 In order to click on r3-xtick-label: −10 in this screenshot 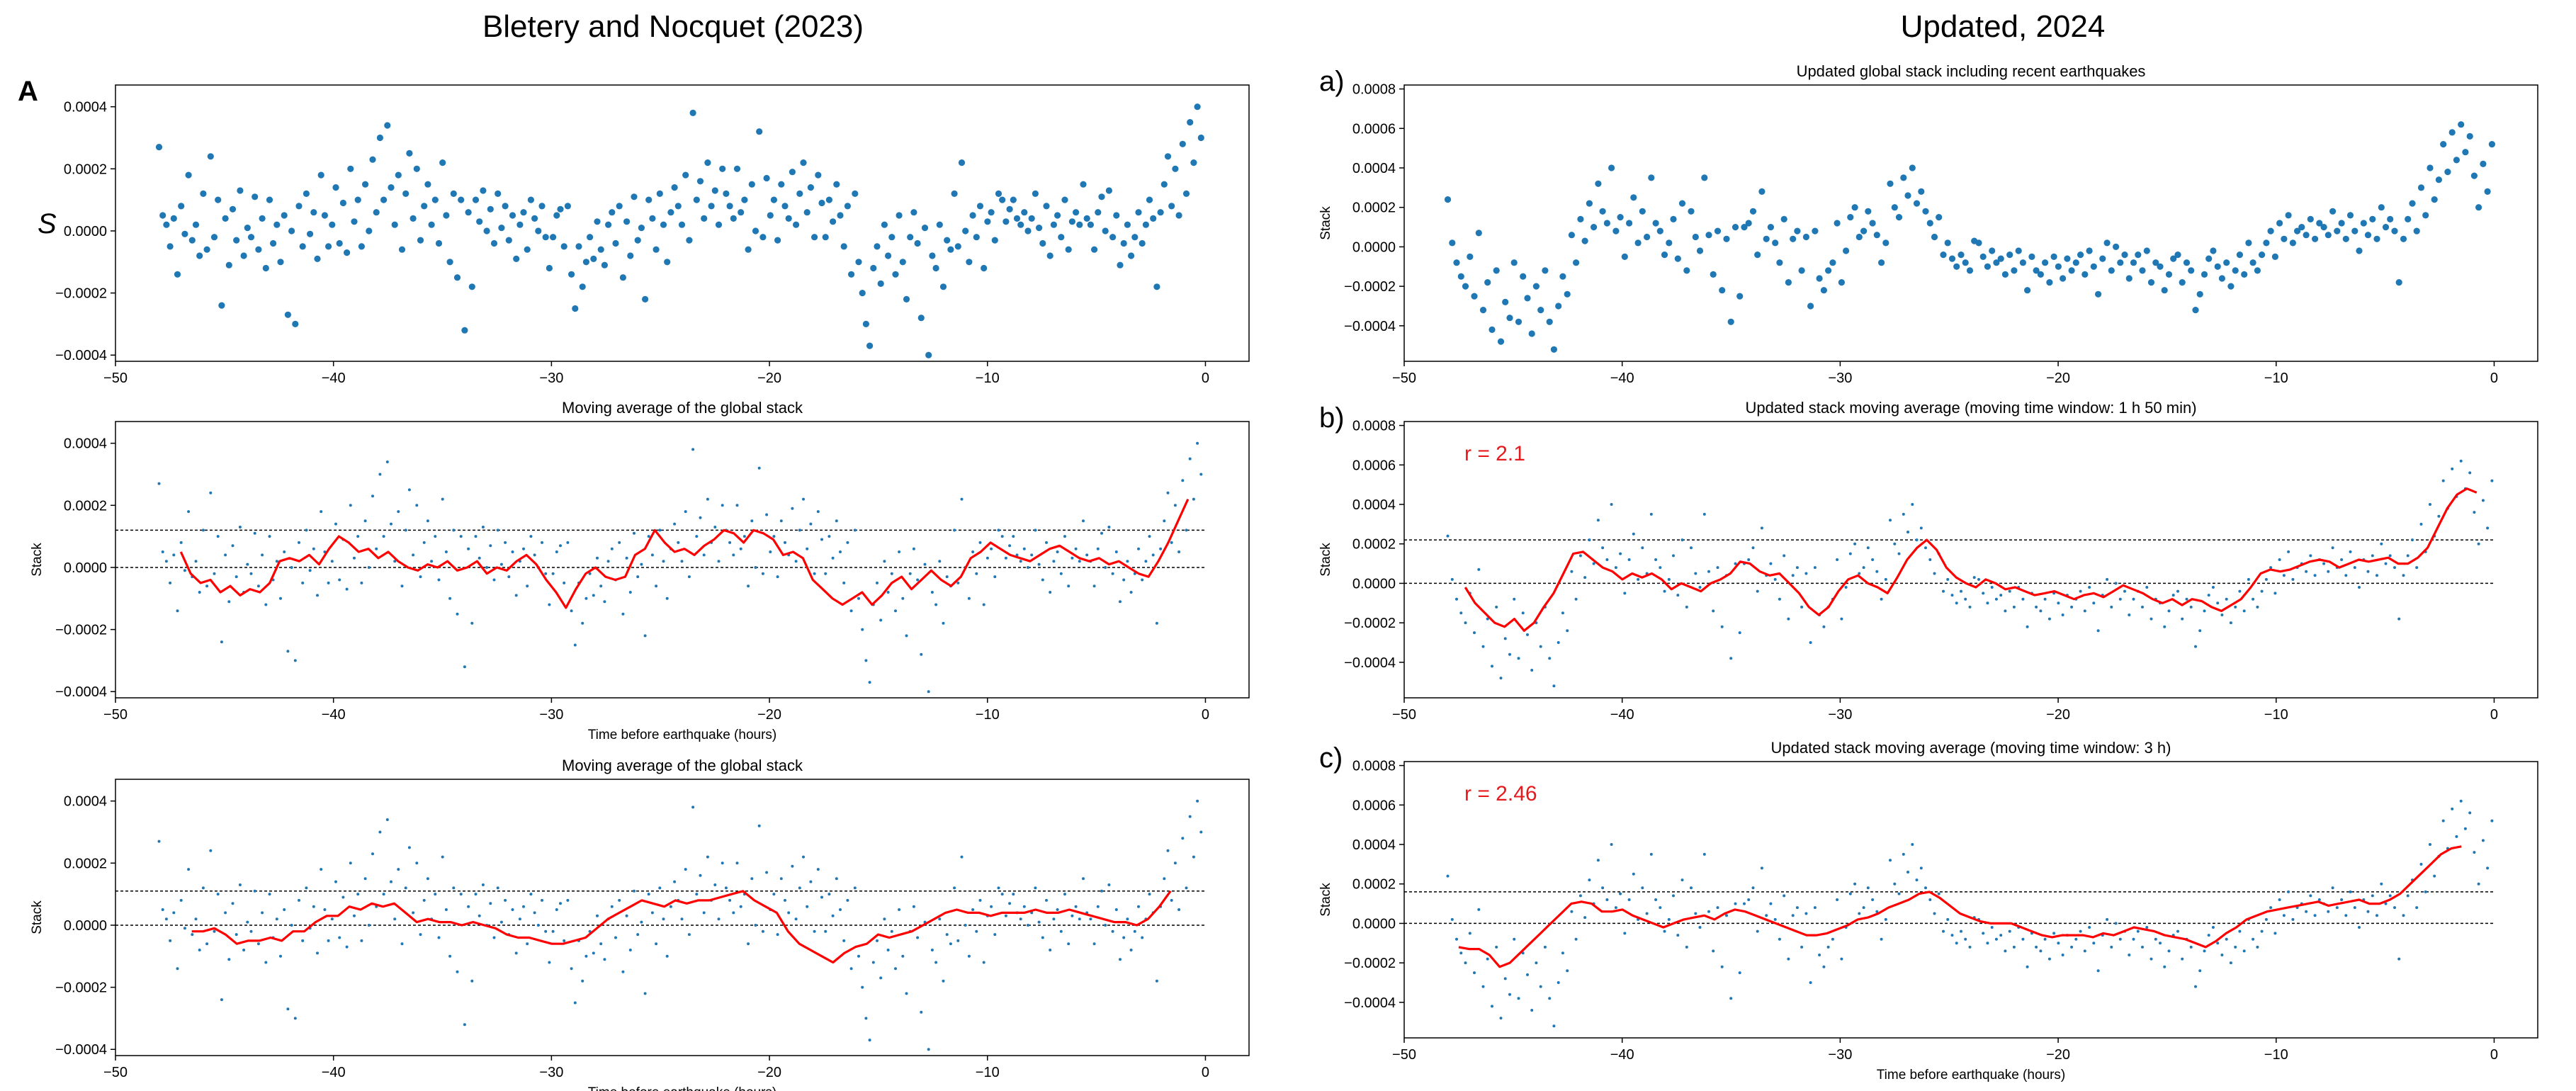, I will do `click(2276, 1055)`.